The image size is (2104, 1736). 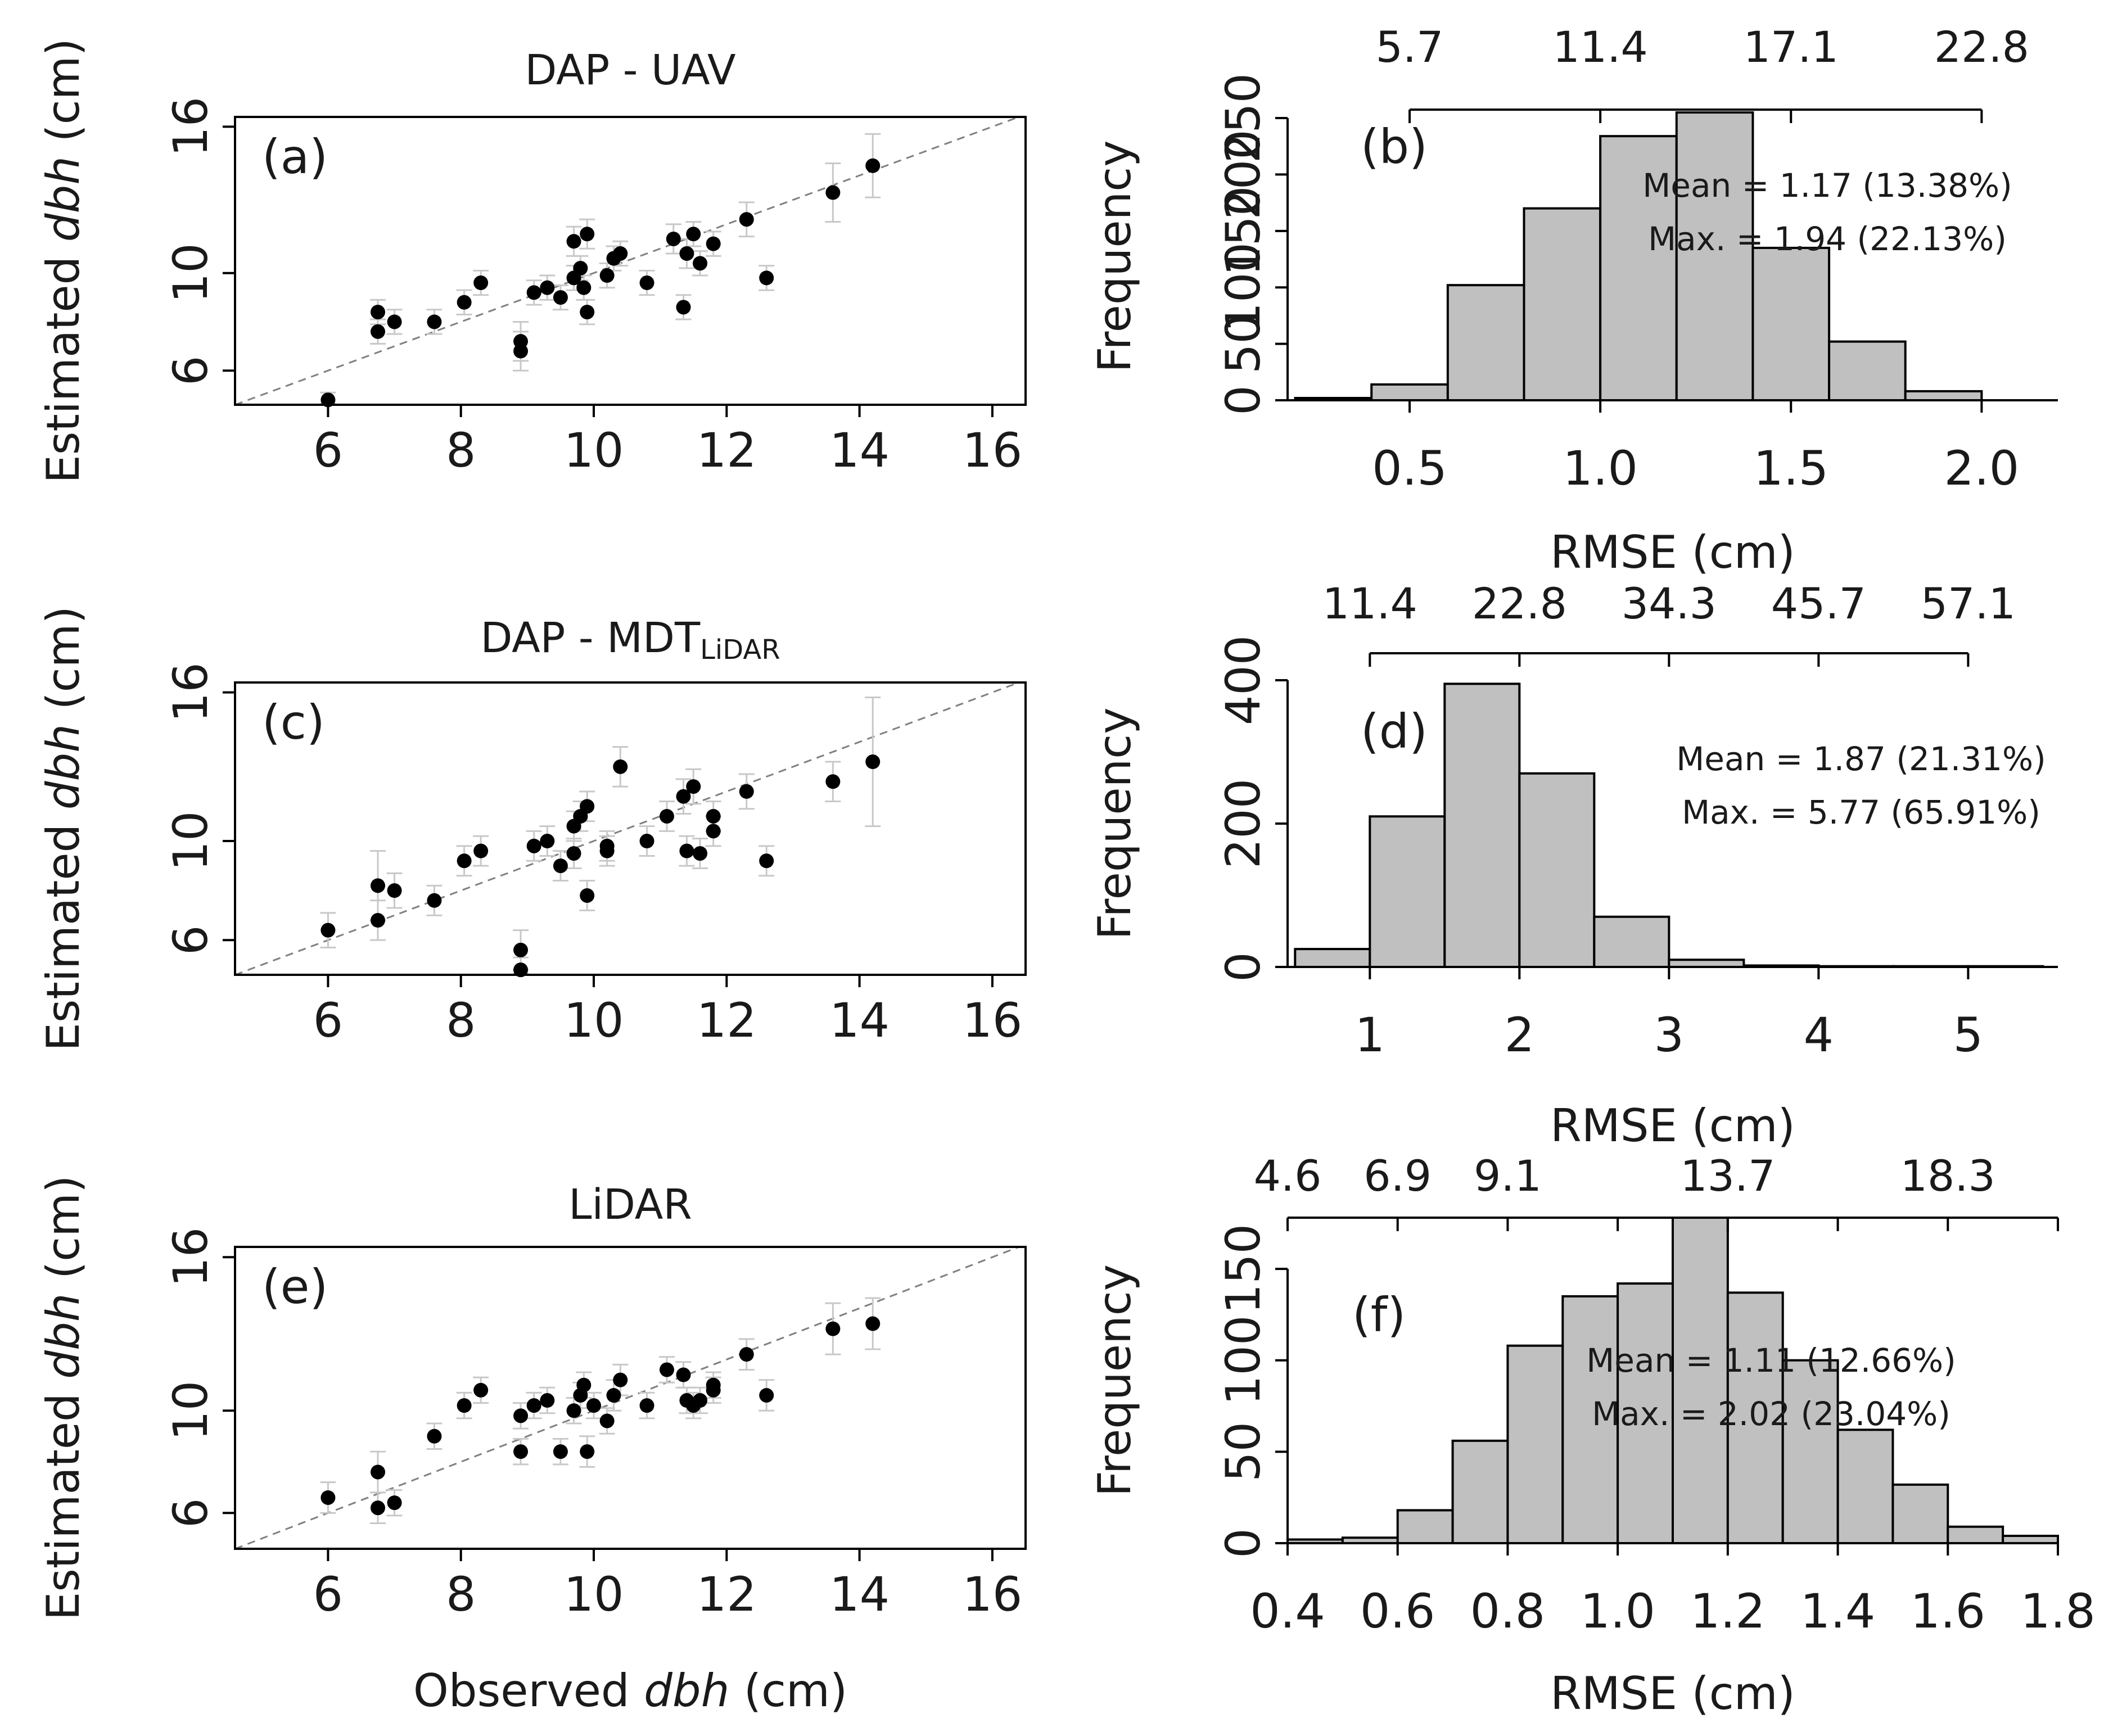 What do you see at coordinates (1672, 1126) in the screenshot?
I see `rmse-label: RMSE (cm)` at bounding box center [1672, 1126].